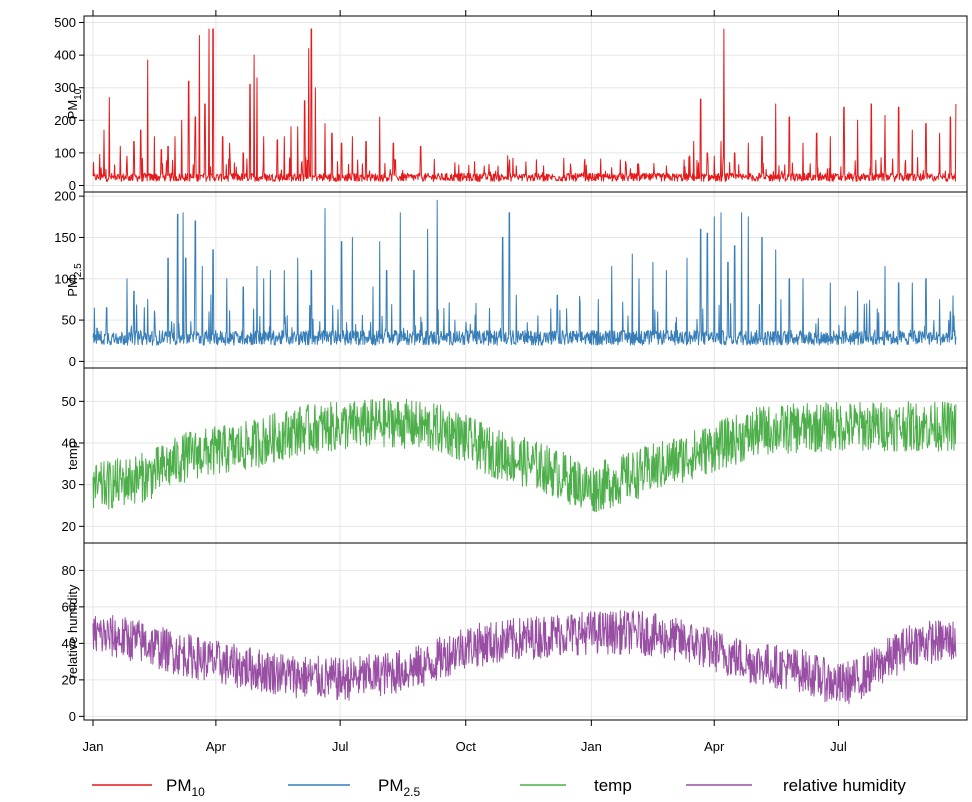 This screenshot has width=972, height=802. I want to click on legend-label-1: PM2.5, so click(399, 787).